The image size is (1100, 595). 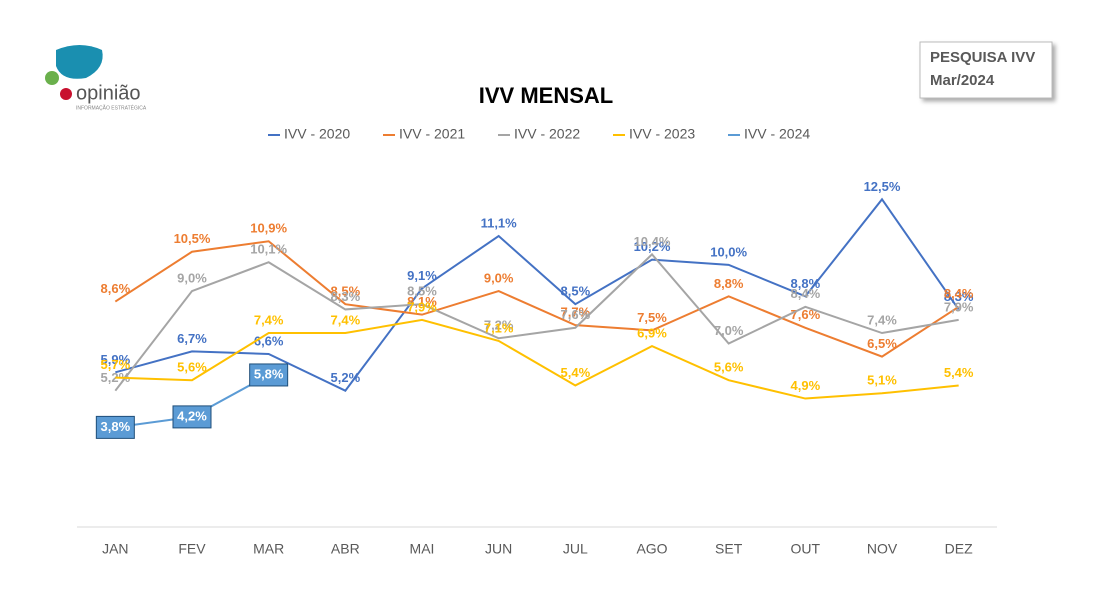 I want to click on data-label: 5,1%, so click(x=882, y=380).